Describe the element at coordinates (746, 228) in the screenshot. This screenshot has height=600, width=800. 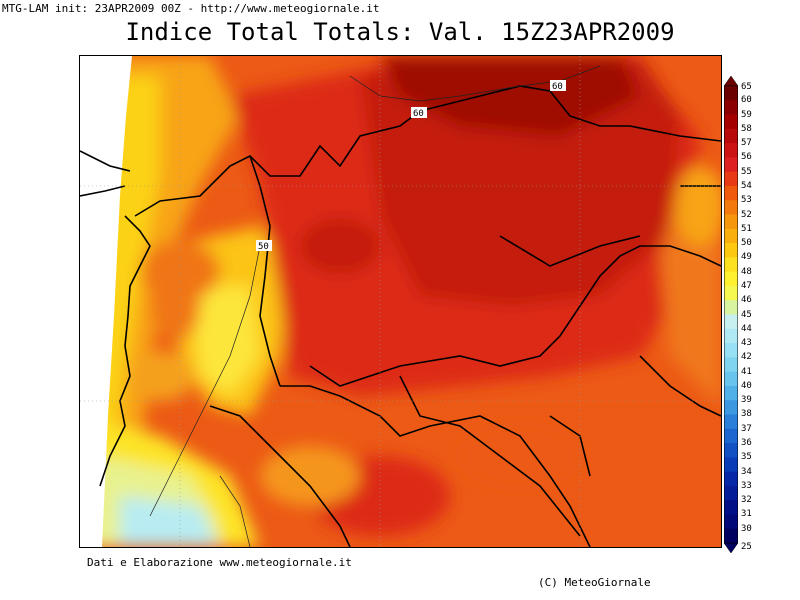
I see `colorbar-label: 51` at that location.